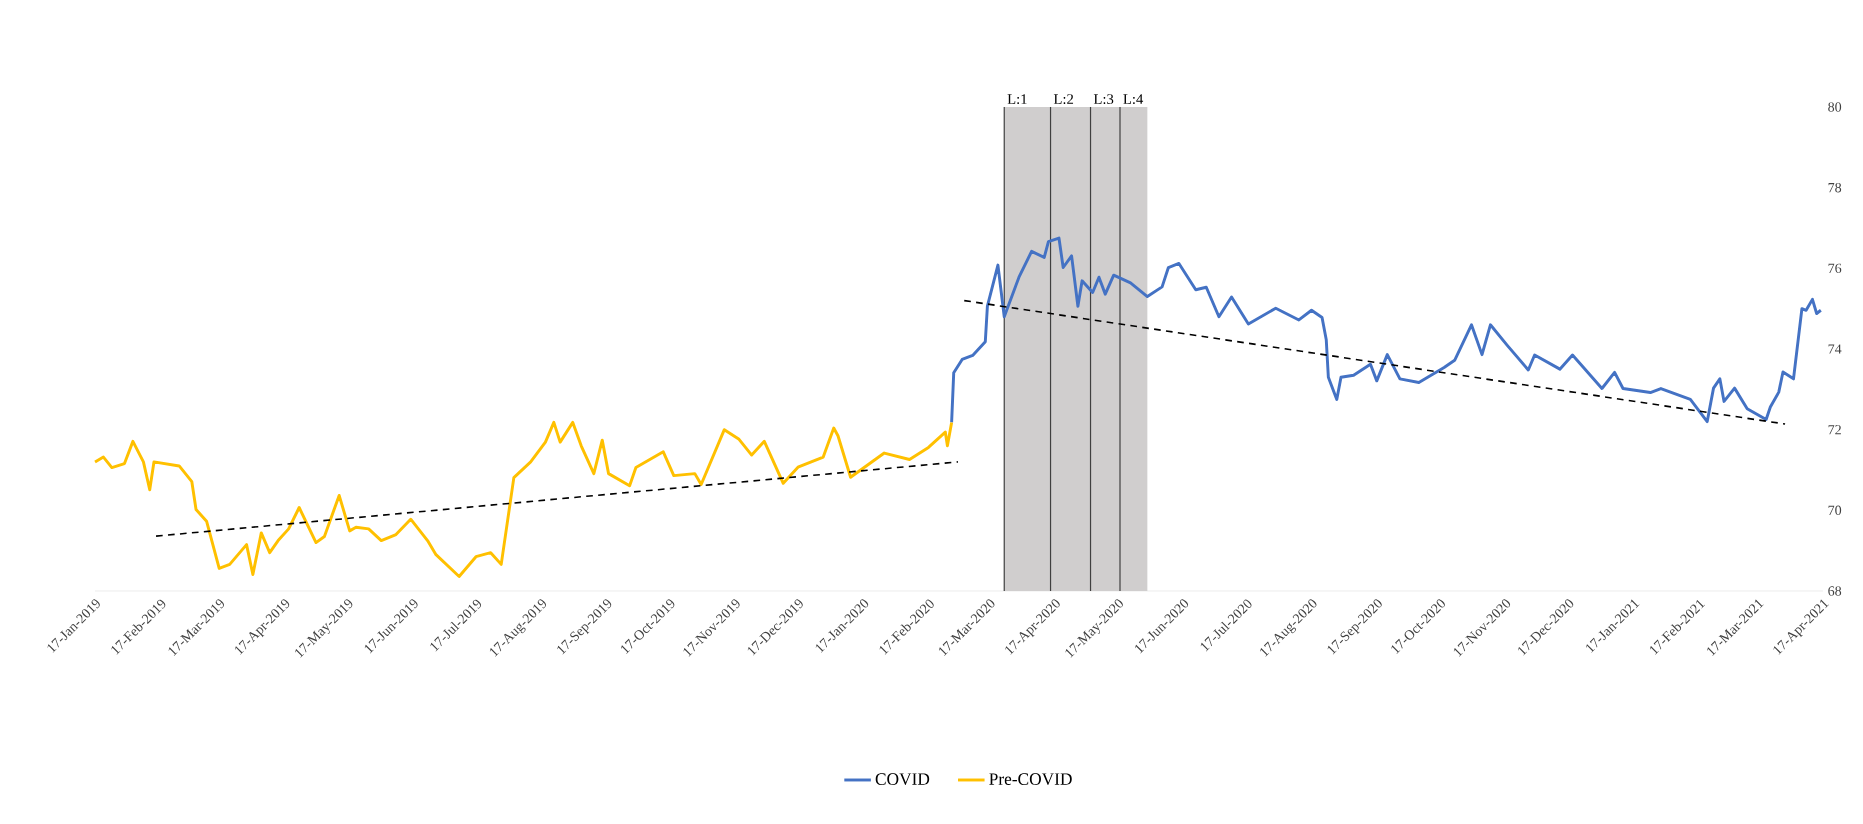  What do you see at coordinates (902, 779) in the screenshot?
I see `legend-label: COVID` at bounding box center [902, 779].